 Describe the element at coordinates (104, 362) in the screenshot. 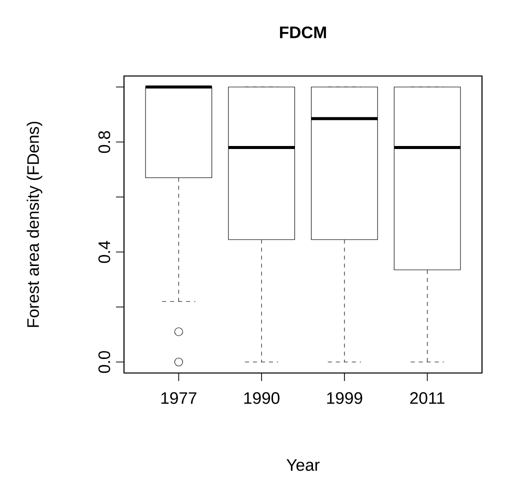

I see `y-tick-label: 0.0` at that location.